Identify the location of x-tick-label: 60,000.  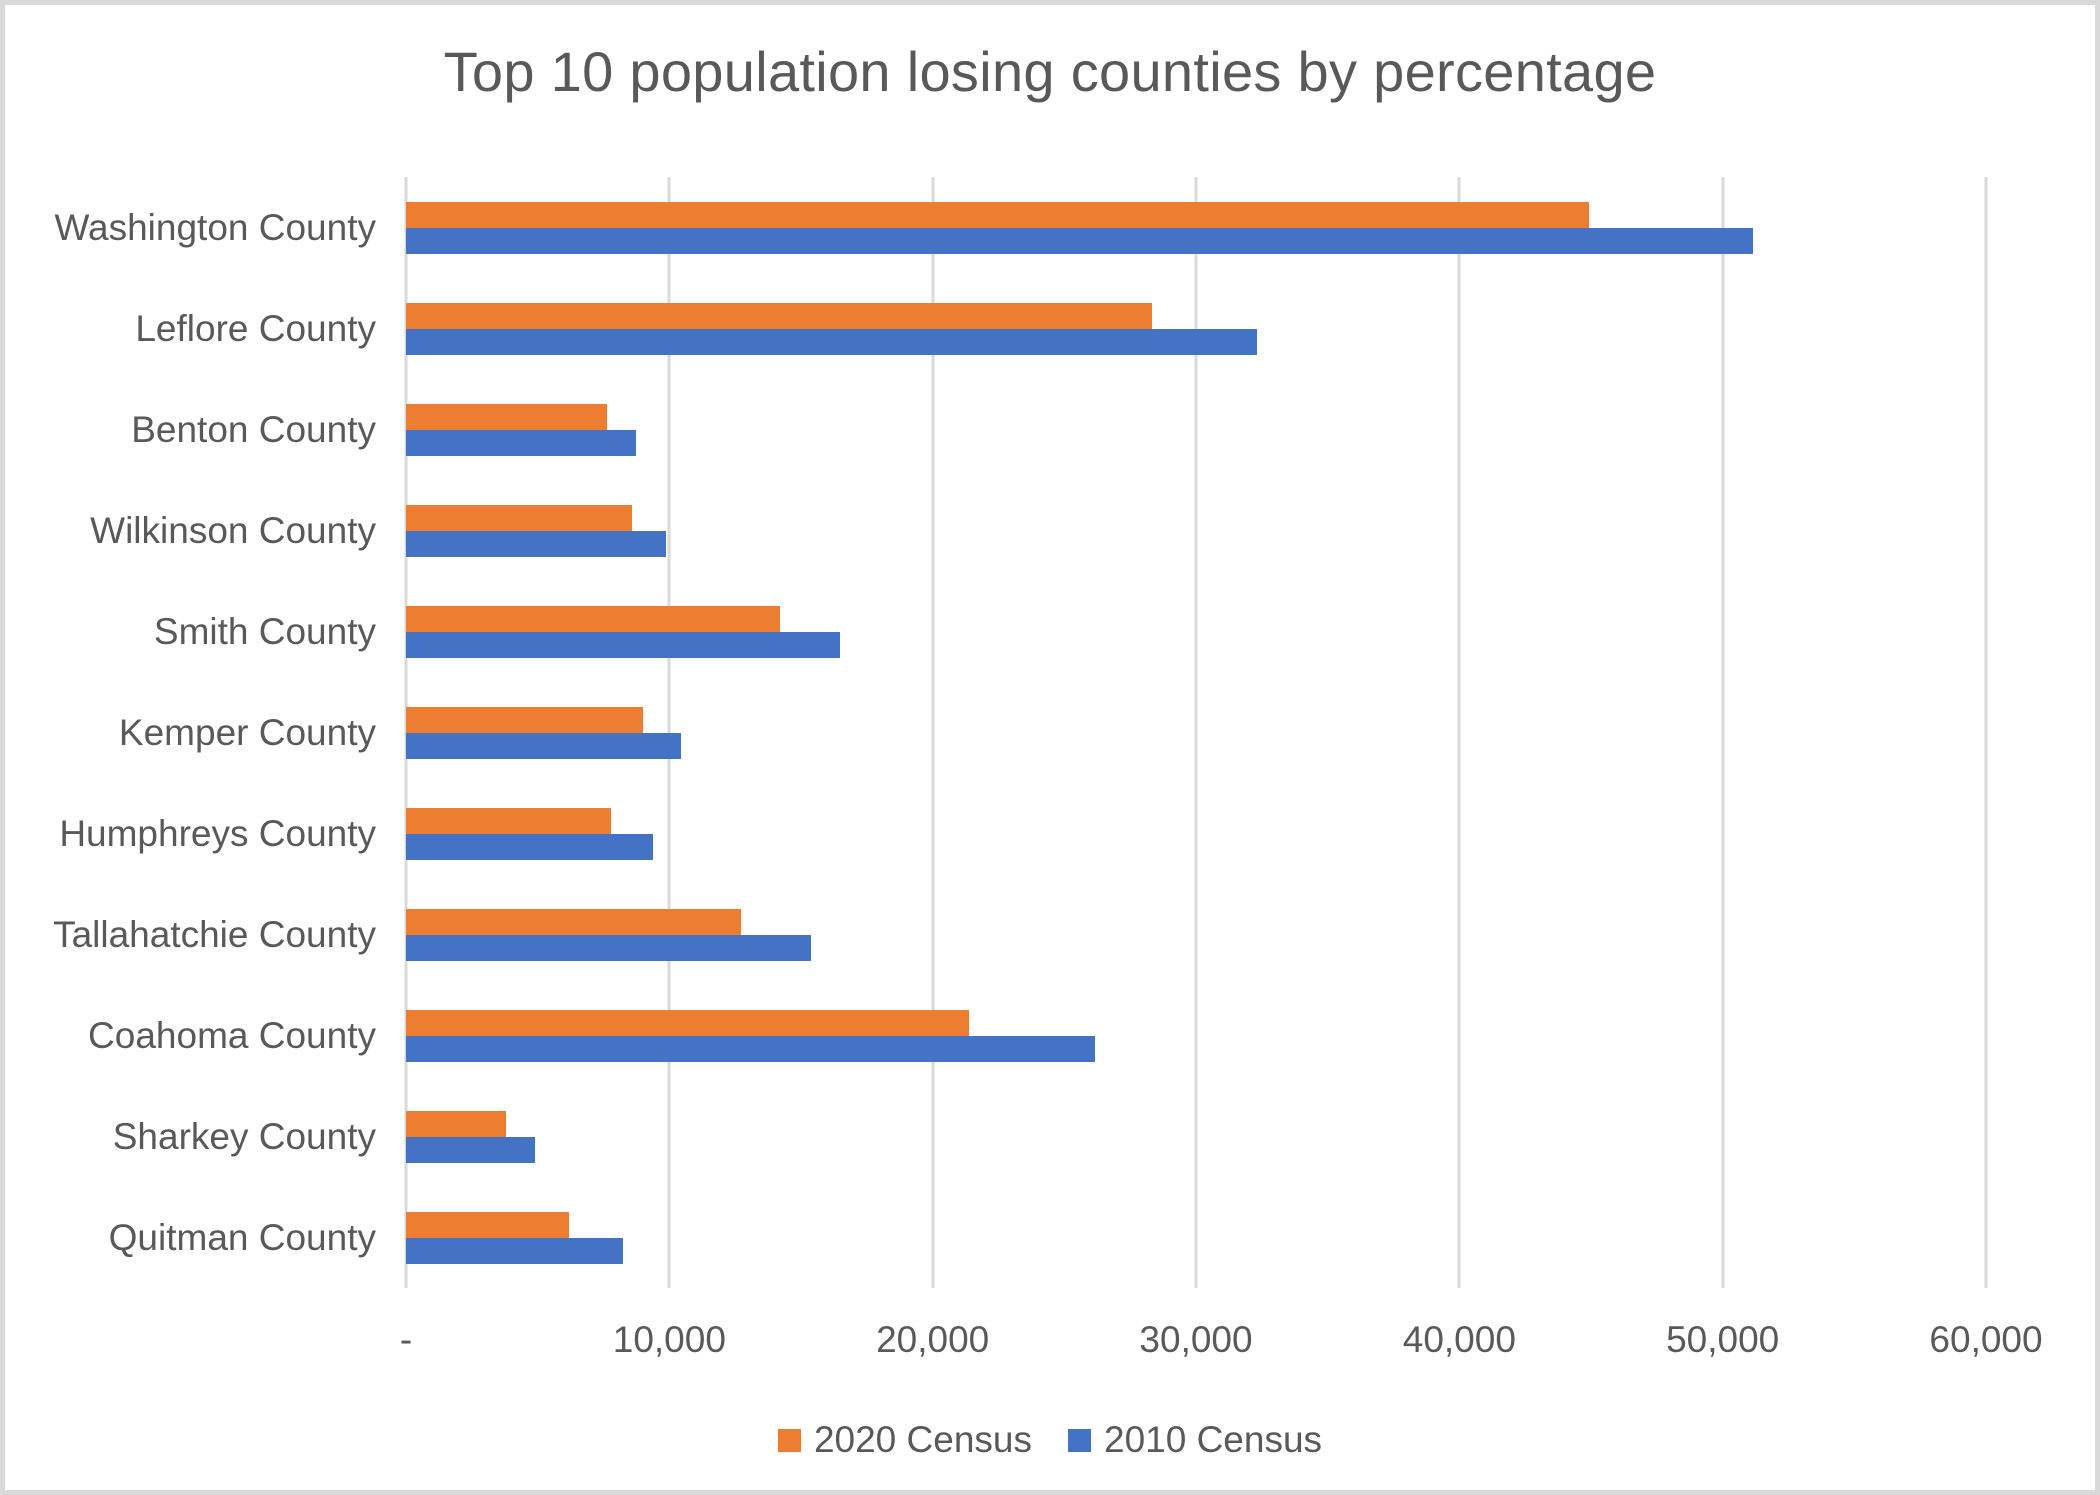
(1986, 1339).